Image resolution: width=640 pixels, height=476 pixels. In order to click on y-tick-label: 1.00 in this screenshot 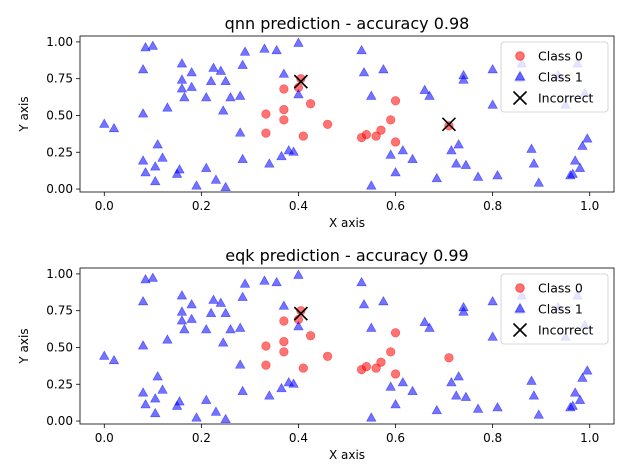, I will do `click(59, 274)`.